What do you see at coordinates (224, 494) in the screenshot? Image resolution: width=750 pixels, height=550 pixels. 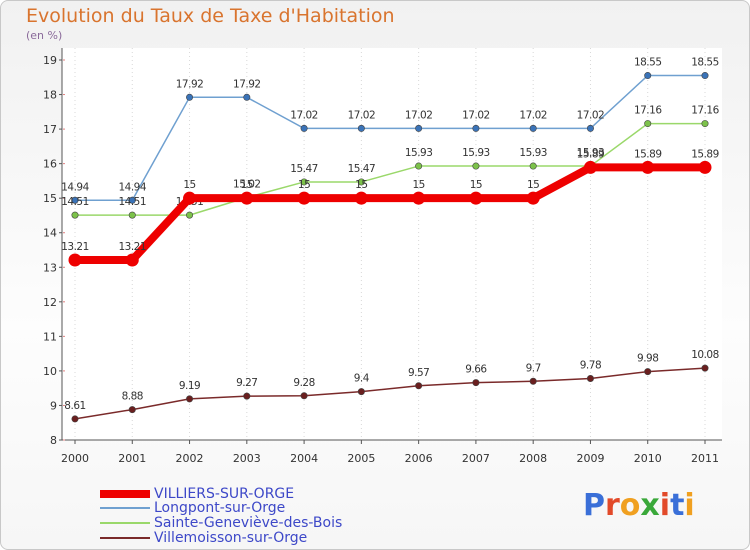 I see `legend-label-villiers-sur-orge: VILLIERS-SUR-ORGE` at bounding box center [224, 494].